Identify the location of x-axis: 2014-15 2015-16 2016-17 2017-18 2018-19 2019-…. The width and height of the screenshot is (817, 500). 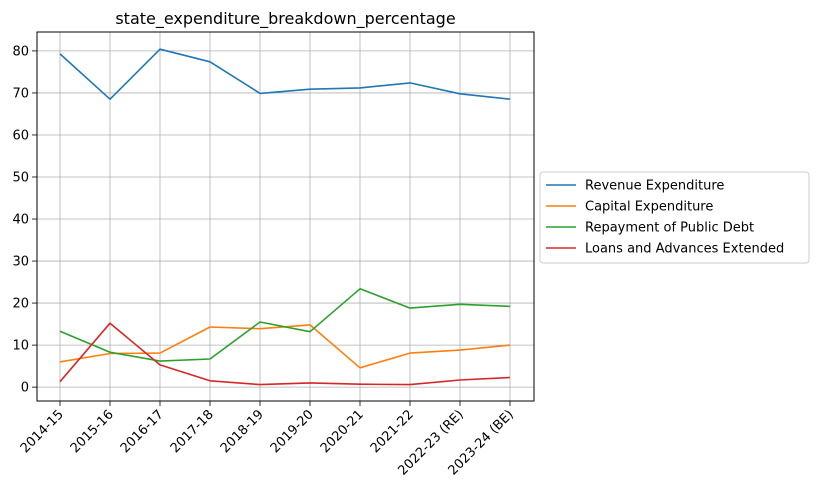
(267, 440).